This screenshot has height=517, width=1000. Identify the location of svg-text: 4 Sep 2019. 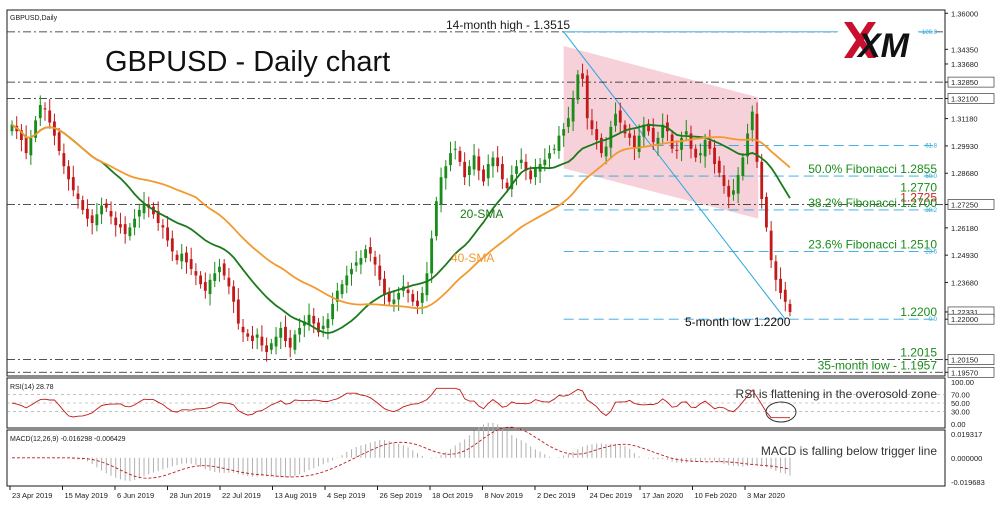
(346, 495).